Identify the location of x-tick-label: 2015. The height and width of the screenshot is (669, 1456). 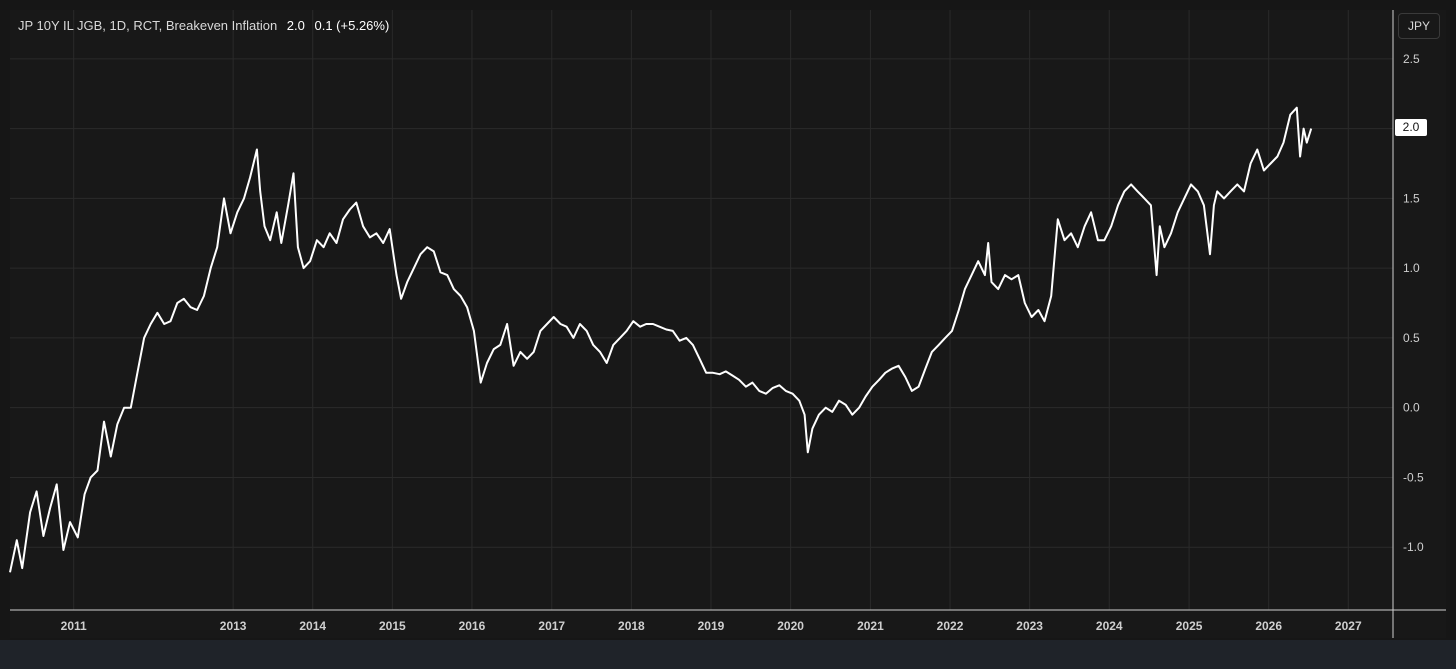
(392, 626).